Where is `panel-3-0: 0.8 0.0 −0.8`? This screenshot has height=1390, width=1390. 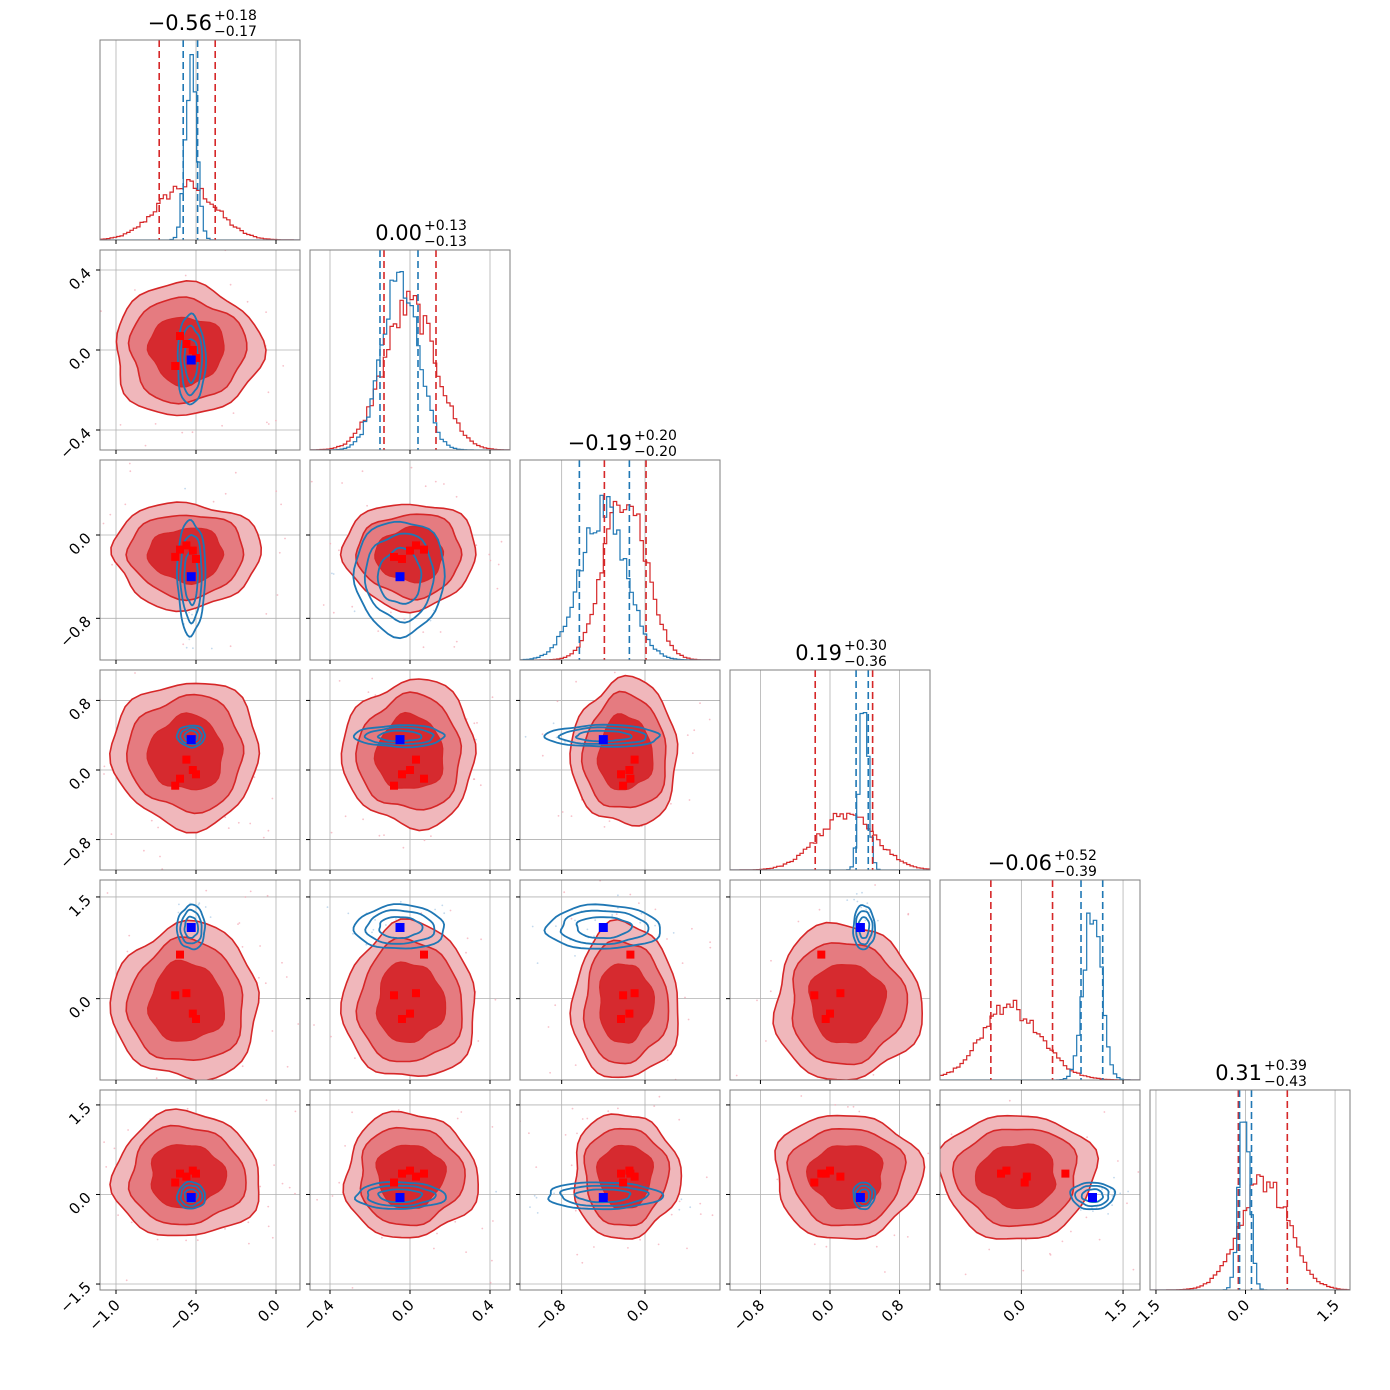
panel-3-0: 0.8 0.0 −0.8 is located at coordinates (178, 771).